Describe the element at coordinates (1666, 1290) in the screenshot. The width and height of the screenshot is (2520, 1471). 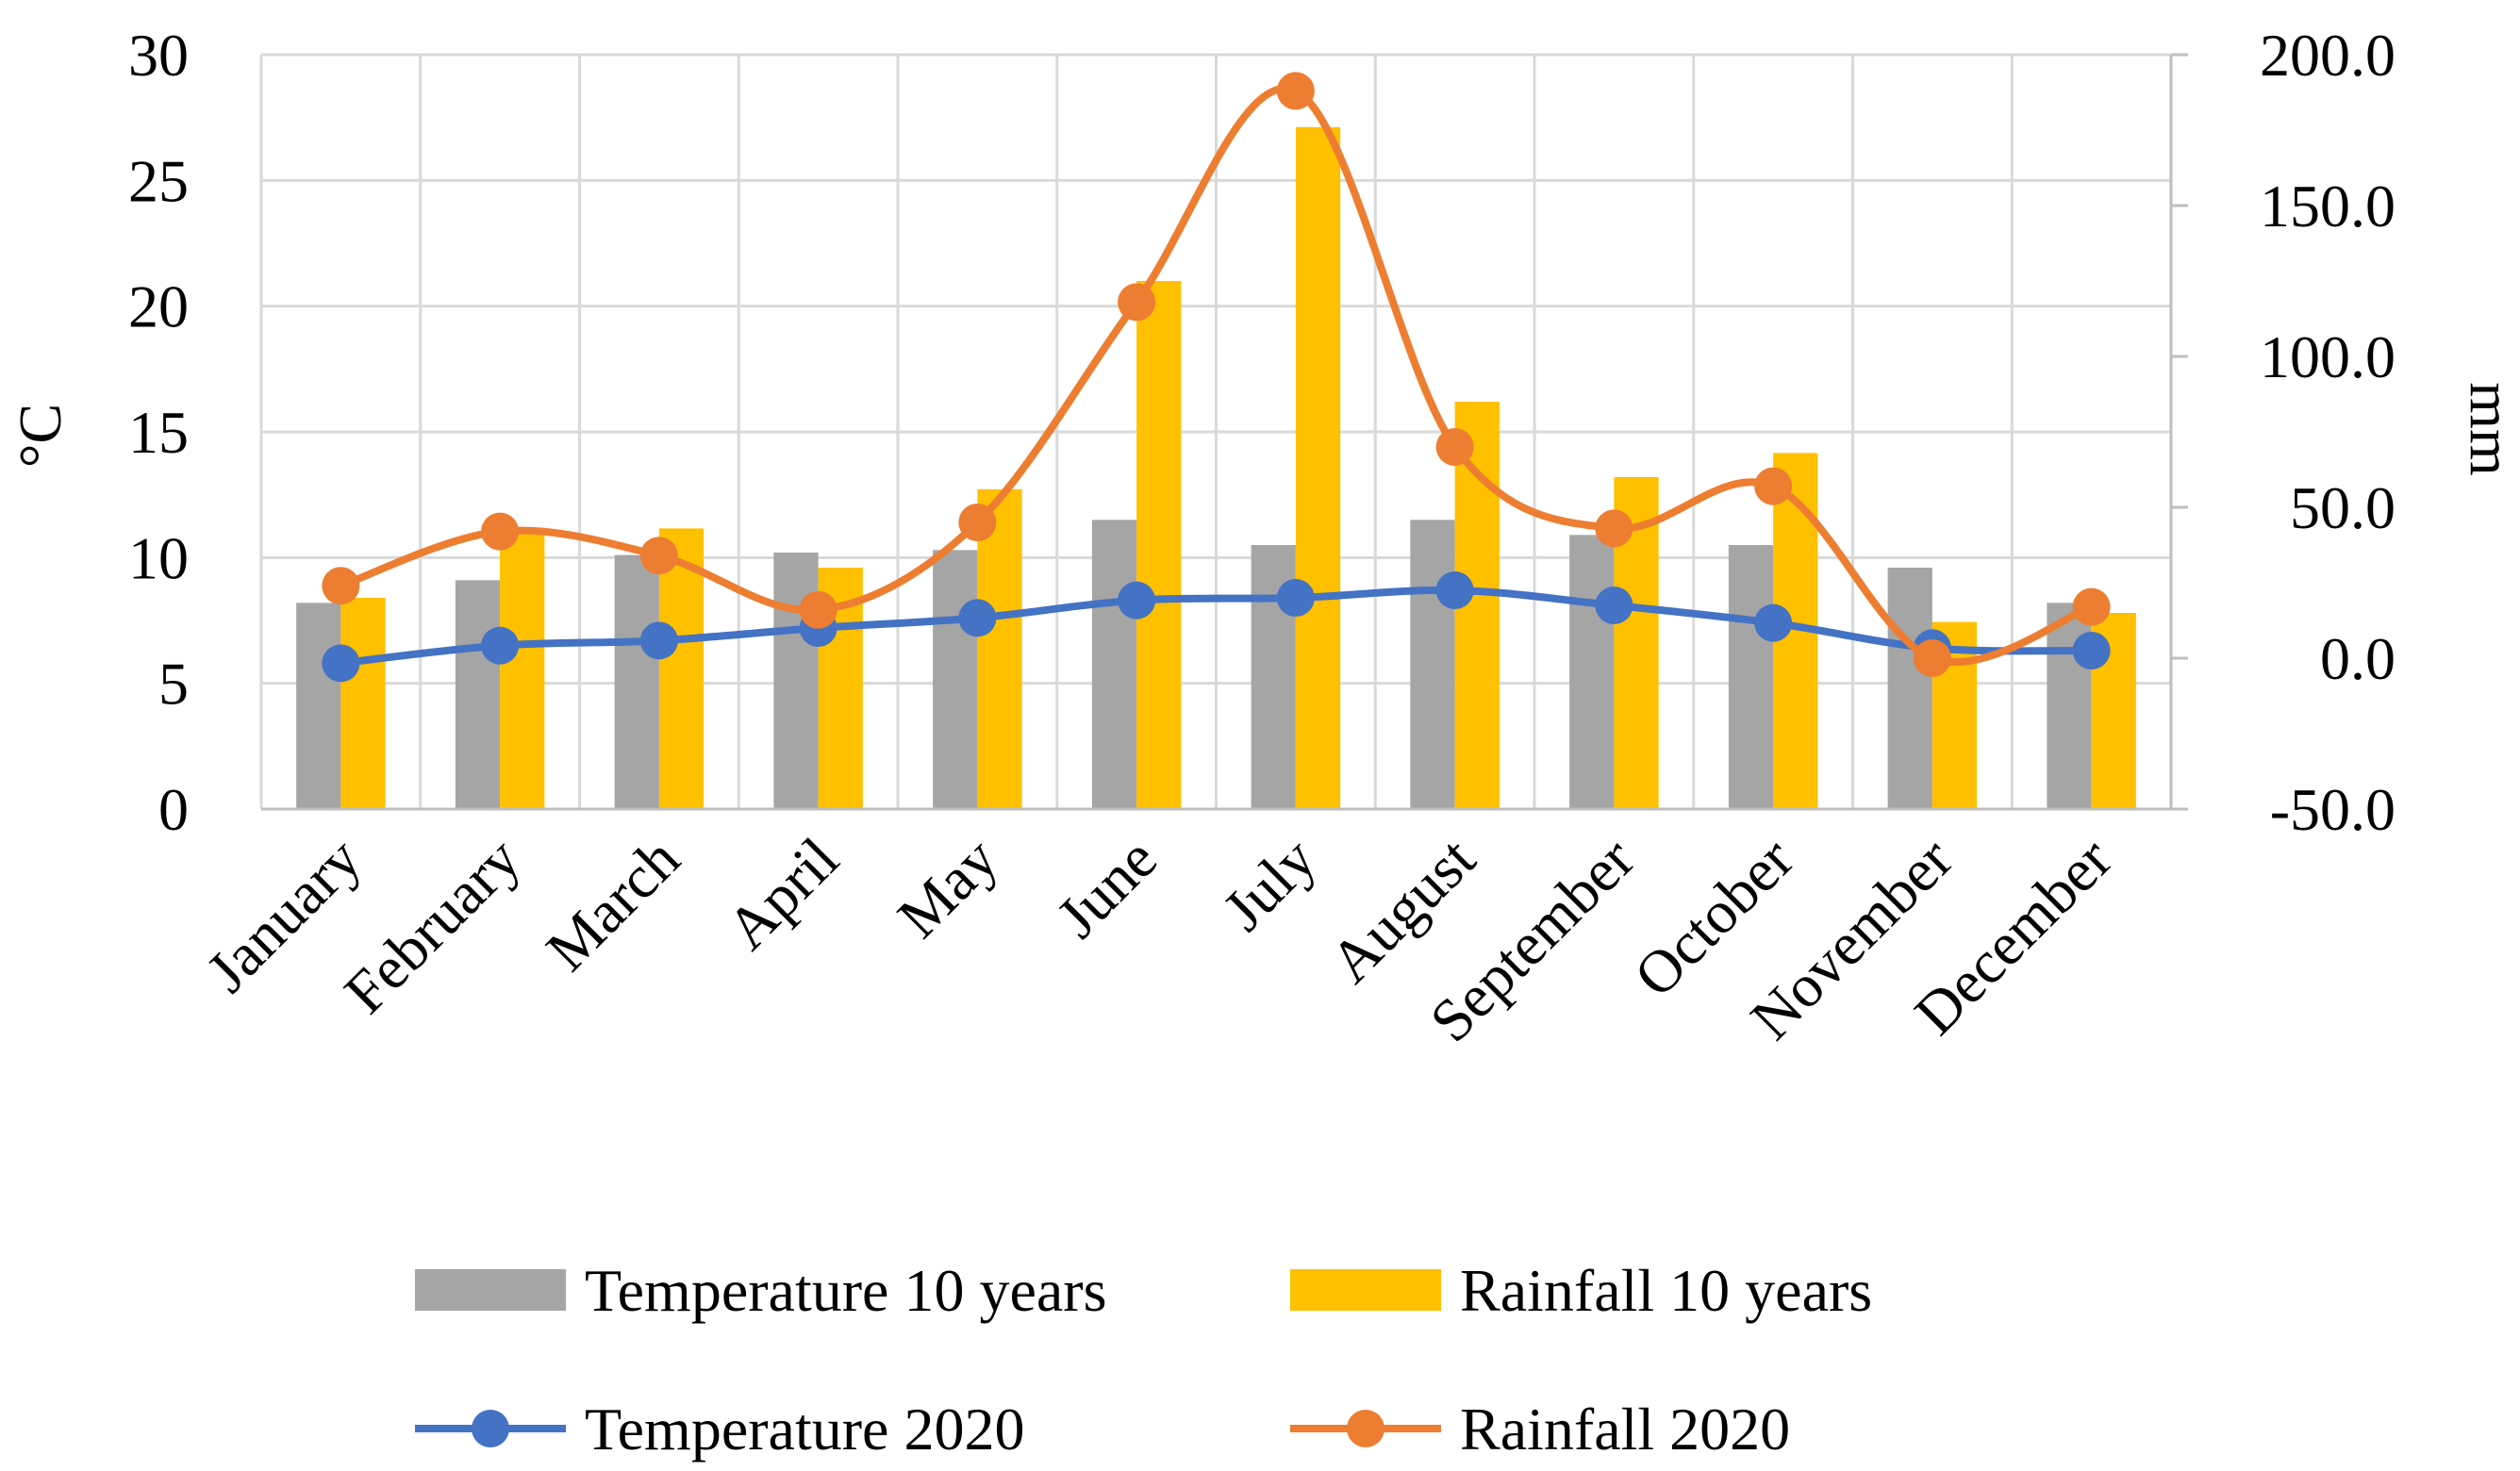
I see `legend-label-rainfall-10-years: Rainfall 10 years` at that location.